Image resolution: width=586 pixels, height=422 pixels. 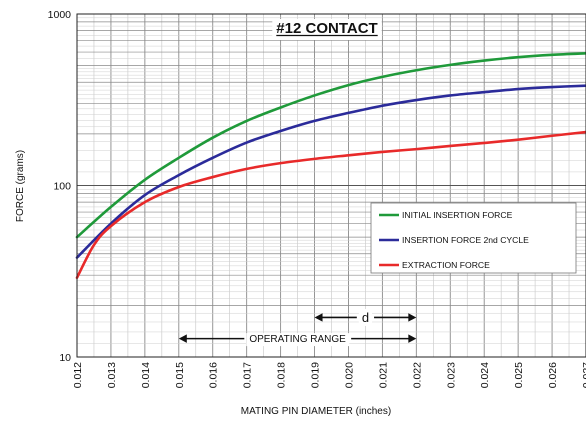 What do you see at coordinates (553, 375) in the screenshot?
I see `x-tick-label: 0.026` at bounding box center [553, 375].